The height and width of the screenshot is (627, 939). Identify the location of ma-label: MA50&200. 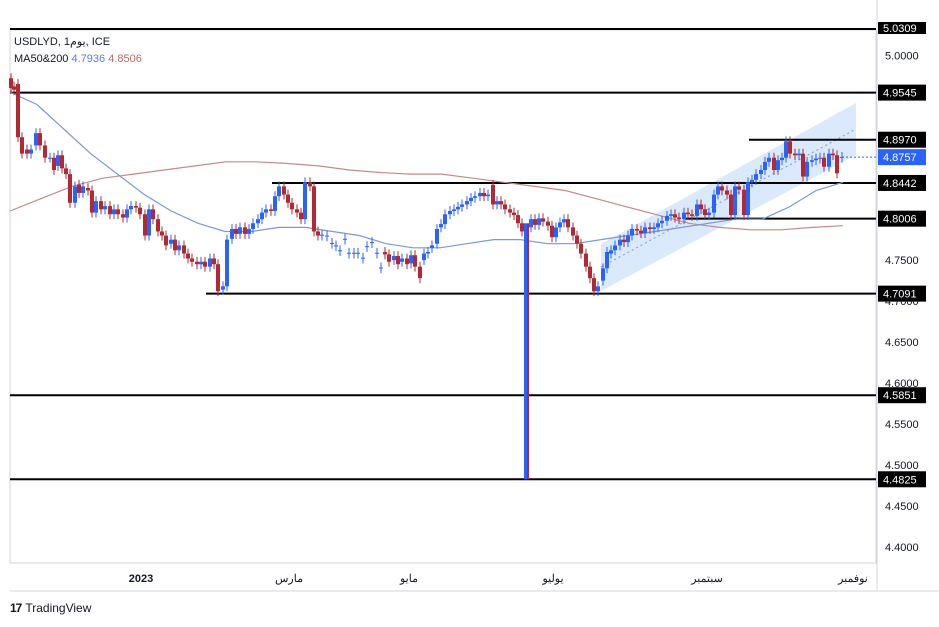
(41, 59).